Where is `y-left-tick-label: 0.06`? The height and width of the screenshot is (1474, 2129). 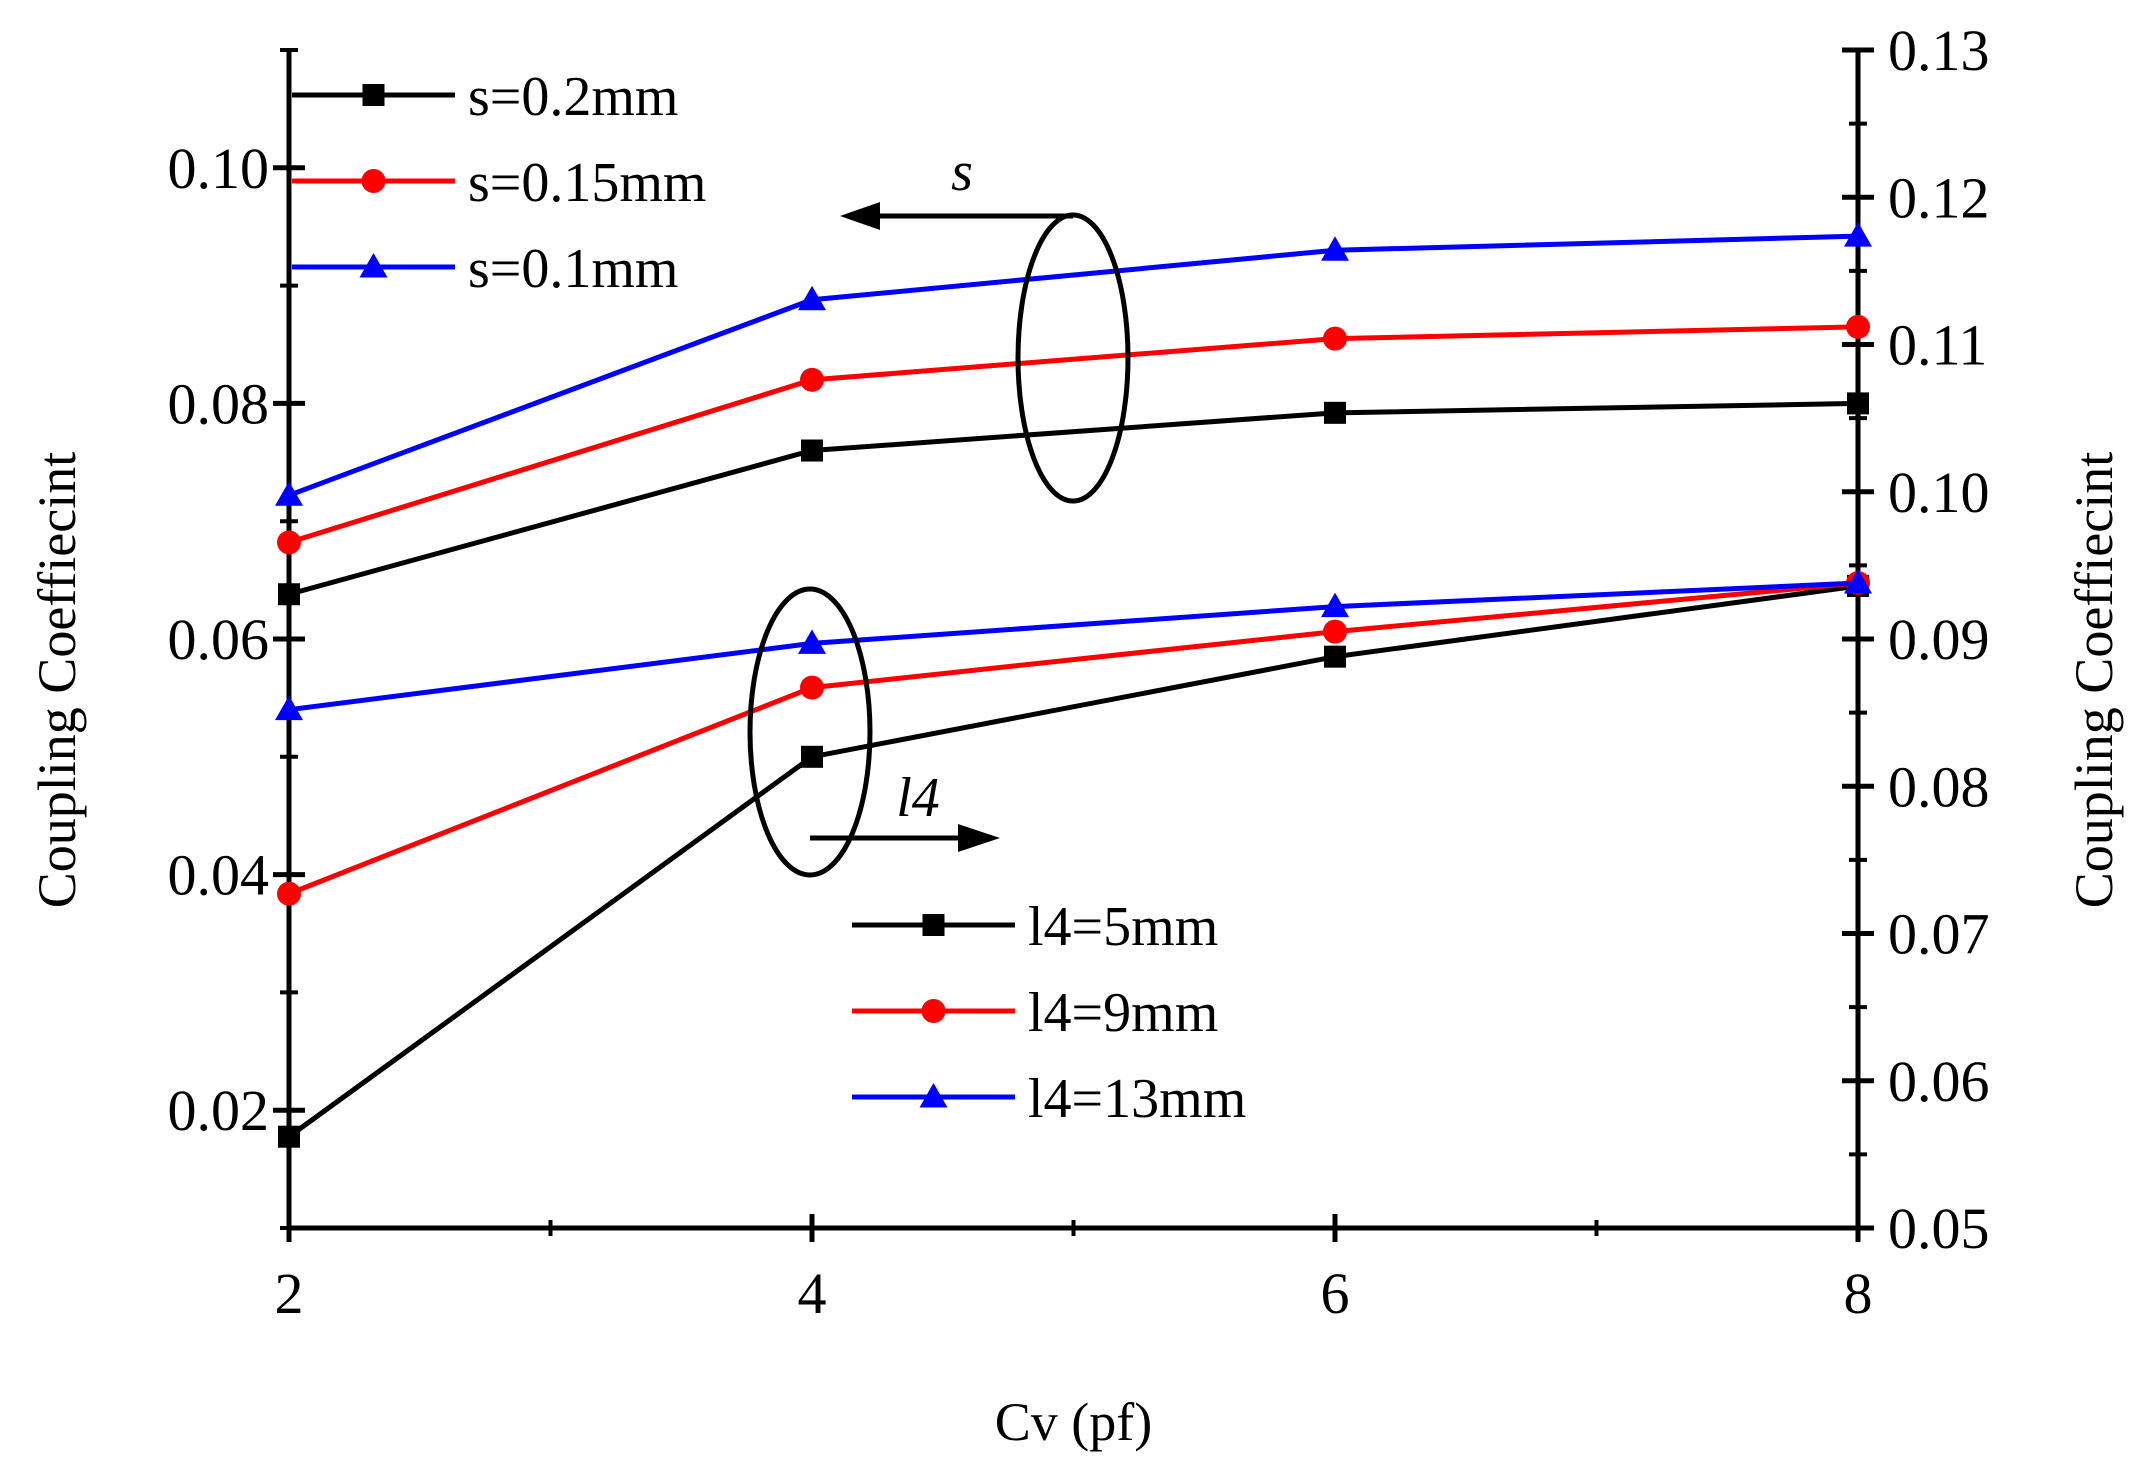
y-left-tick-label: 0.06 is located at coordinates (219, 639).